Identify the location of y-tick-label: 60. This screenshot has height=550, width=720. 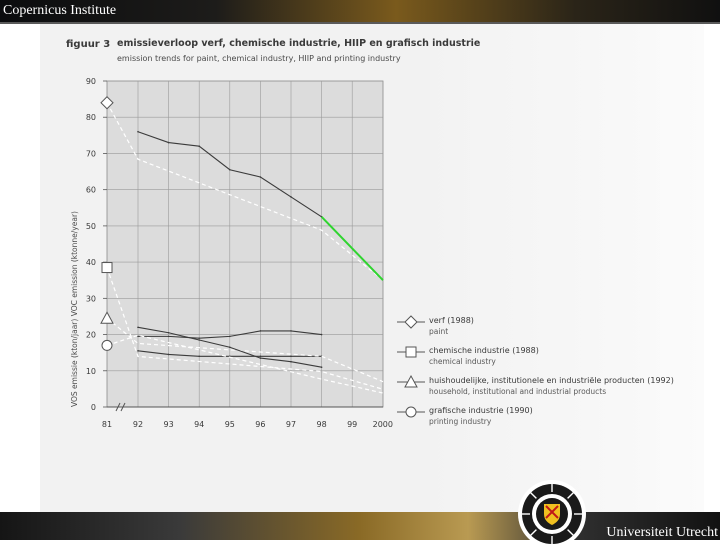
(91, 190).